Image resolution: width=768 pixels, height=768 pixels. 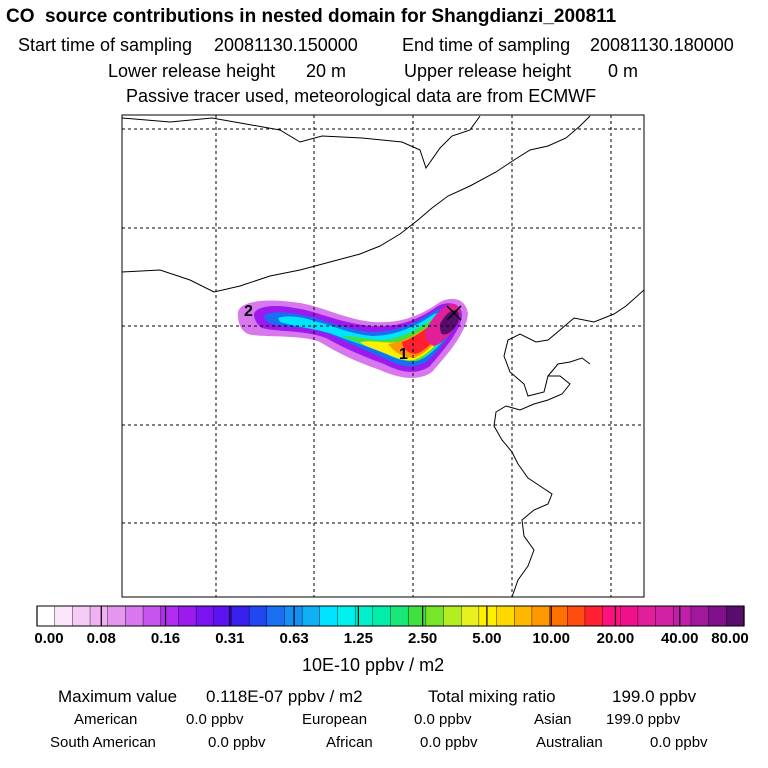 What do you see at coordinates (679, 742) in the screenshot?
I see `region-value-australian: 0.0 ppbv` at bounding box center [679, 742].